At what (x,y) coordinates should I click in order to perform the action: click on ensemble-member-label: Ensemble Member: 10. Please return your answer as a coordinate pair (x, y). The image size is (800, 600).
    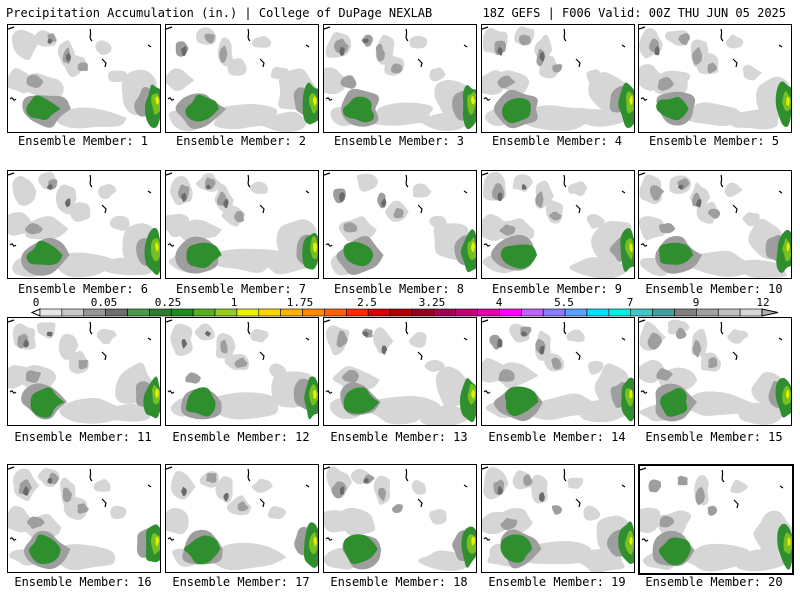
    Looking at the image, I should click on (714, 289).